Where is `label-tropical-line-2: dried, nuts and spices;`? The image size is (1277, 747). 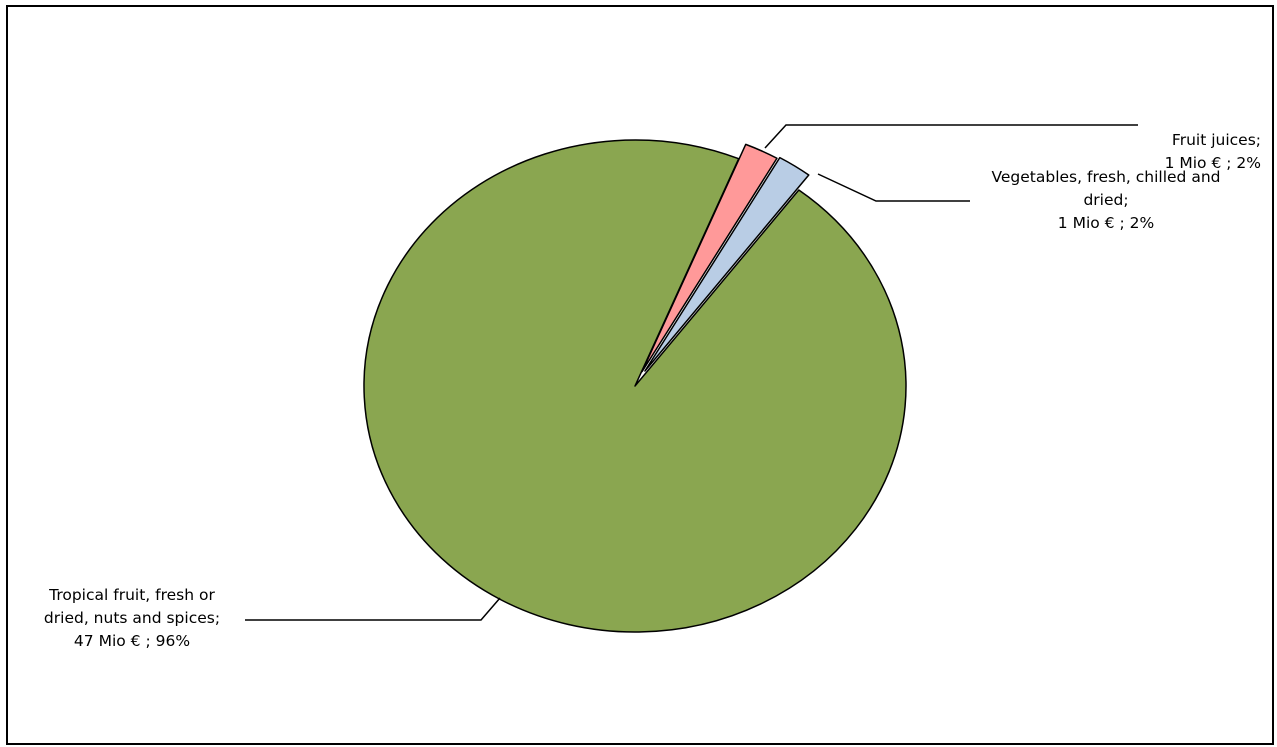 label-tropical-line-2: dried, nuts and spices; is located at coordinates (132, 618).